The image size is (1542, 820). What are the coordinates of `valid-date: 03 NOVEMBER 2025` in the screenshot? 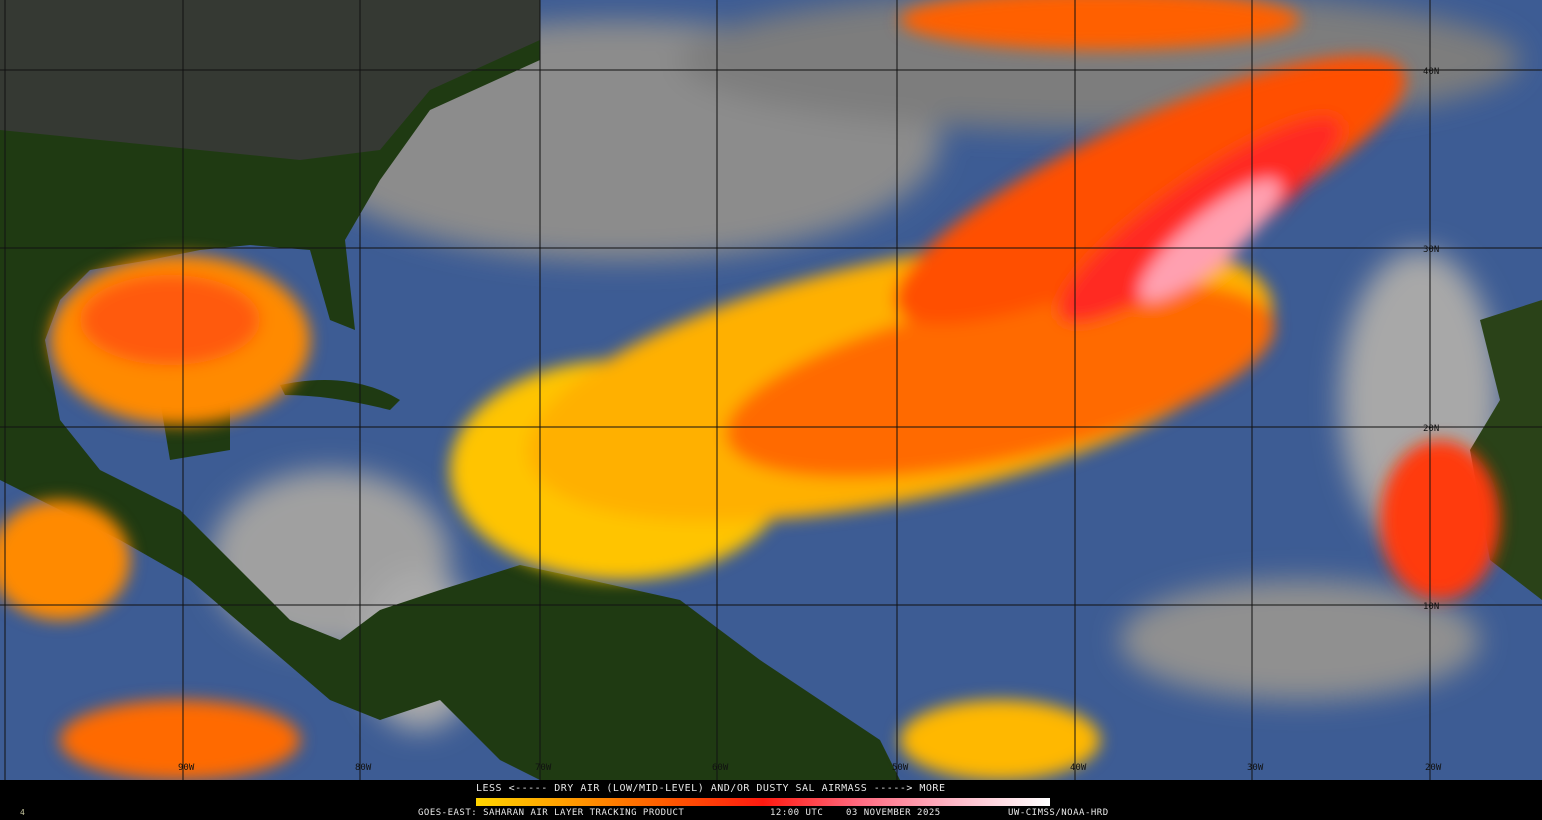 It's located at (893, 813).